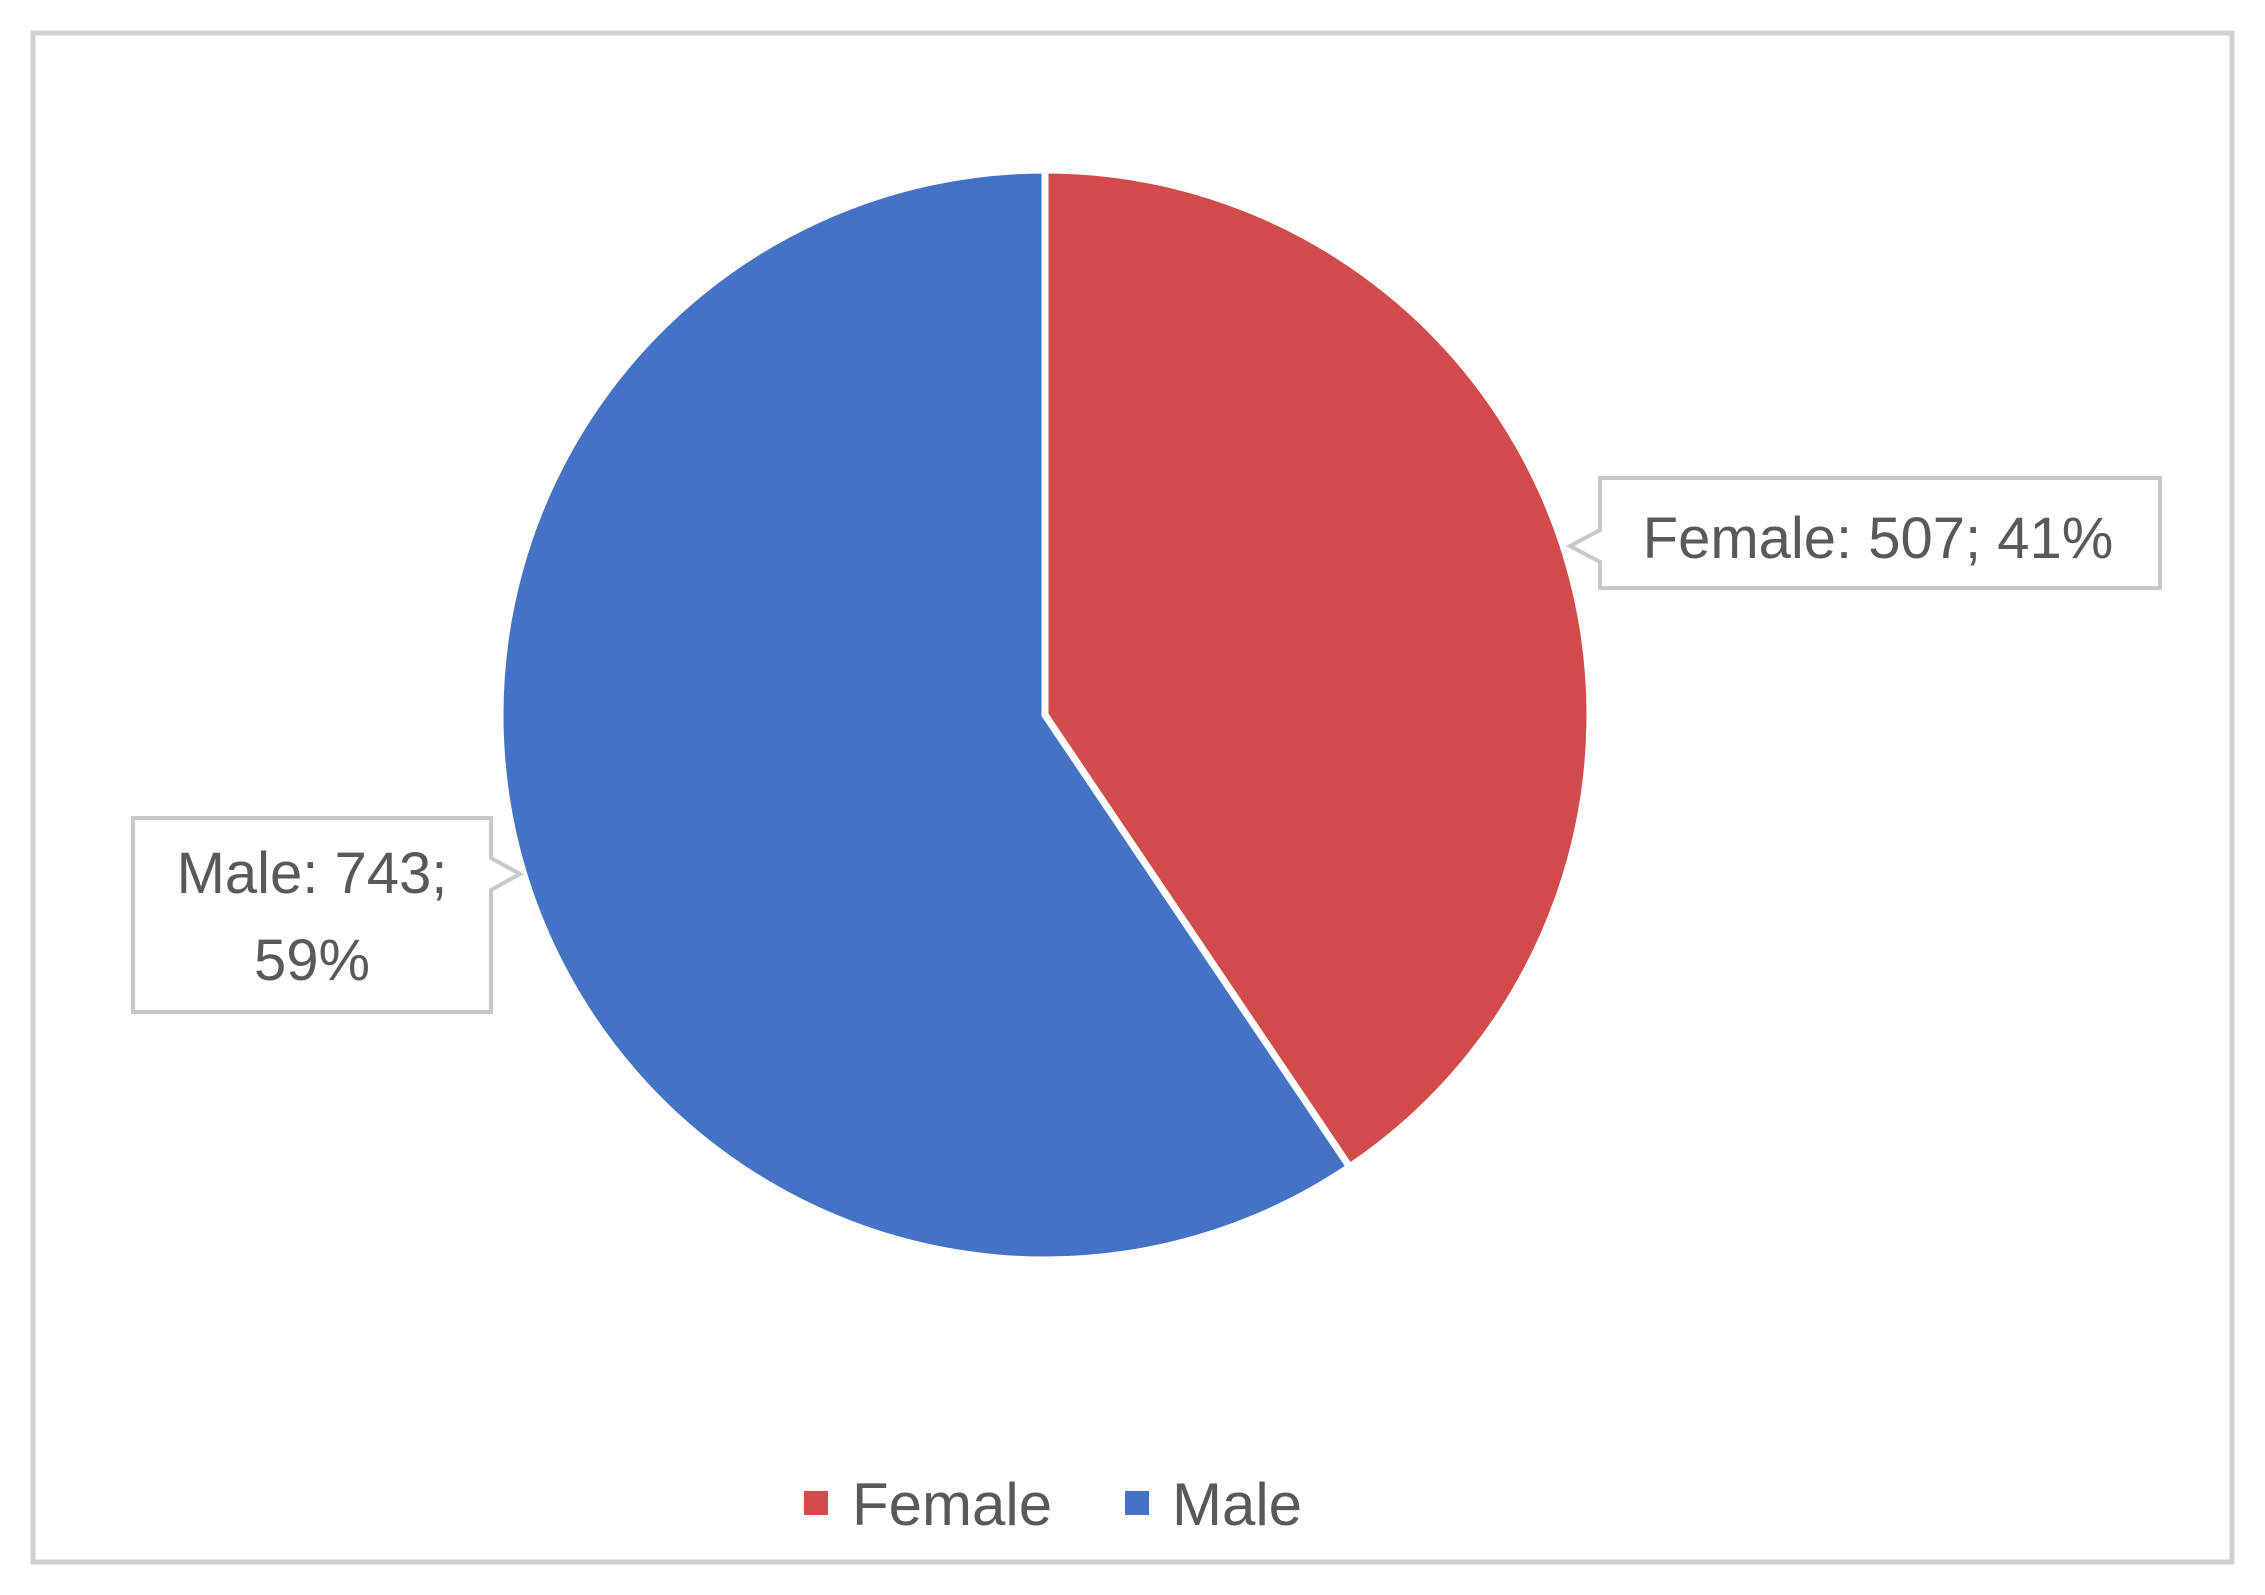 Image resolution: width=2265 pixels, height=1595 pixels. I want to click on data-label-male: Male: 743; 59%, so click(328, 915).